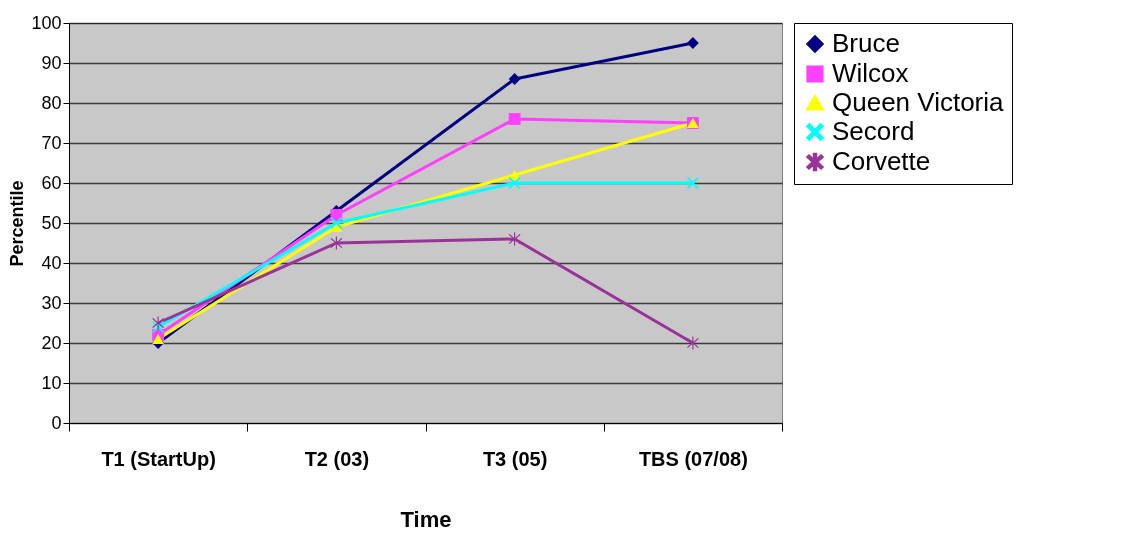 This screenshot has width=1128, height=546. I want to click on y-tick-label: 50, so click(51, 222).